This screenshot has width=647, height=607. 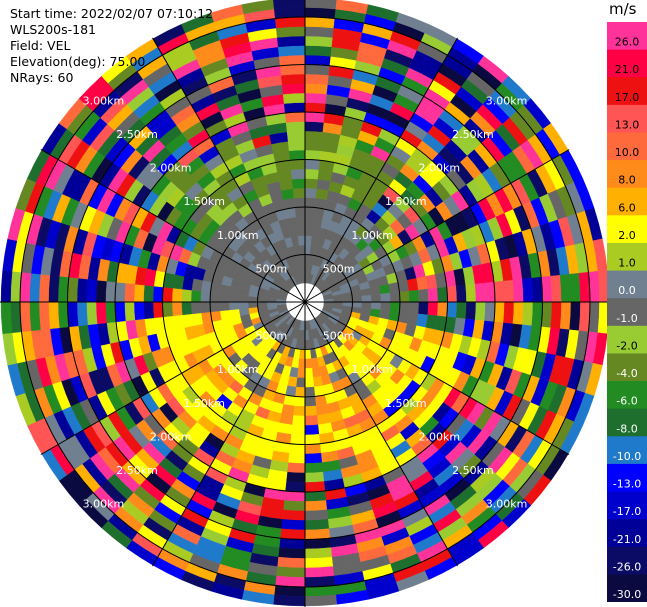 I want to click on colorbar-tick-label: 17.0, so click(x=627, y=97).